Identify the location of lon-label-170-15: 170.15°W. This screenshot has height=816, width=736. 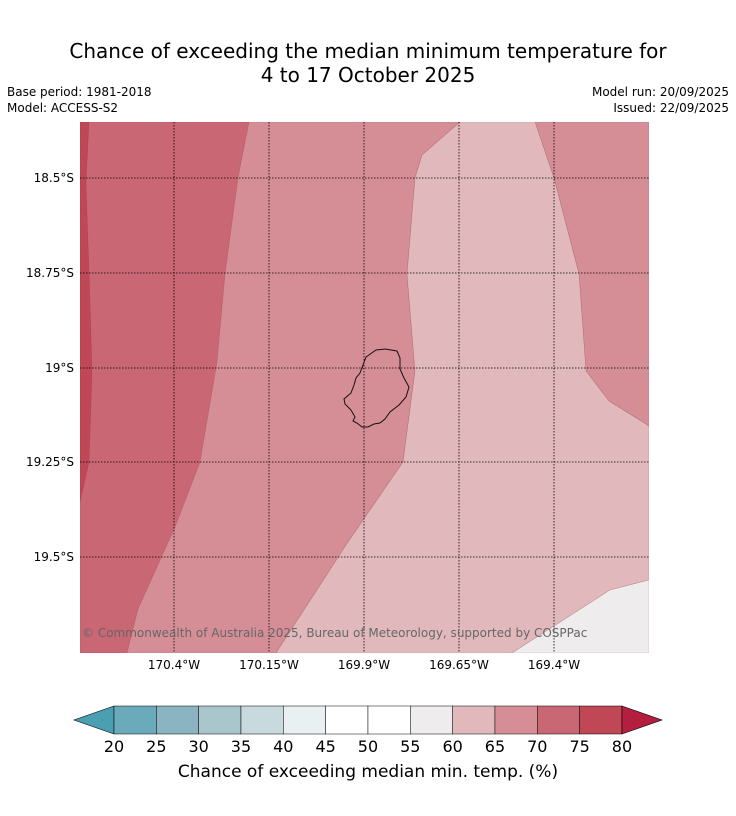
(269, 665).